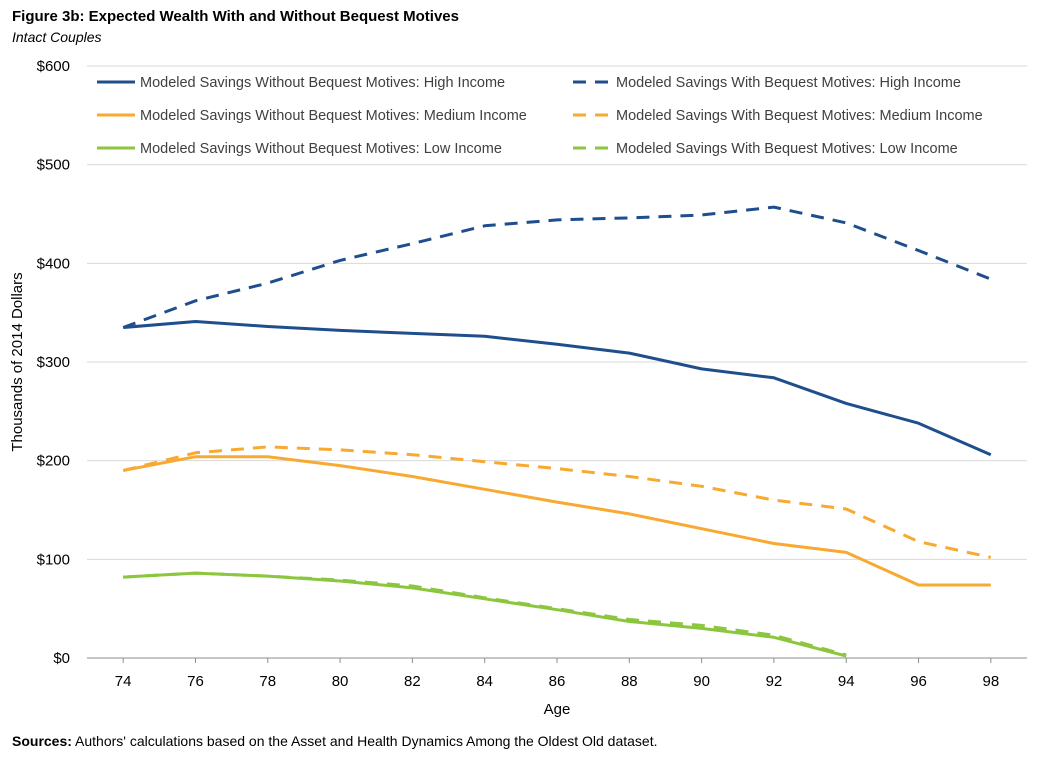 This screenshot has height=758, width=1044. What do you see at coordinates (195, 681) in the screenshot?
I see `x-tick-label: 76` at bounding box center [195, 681].